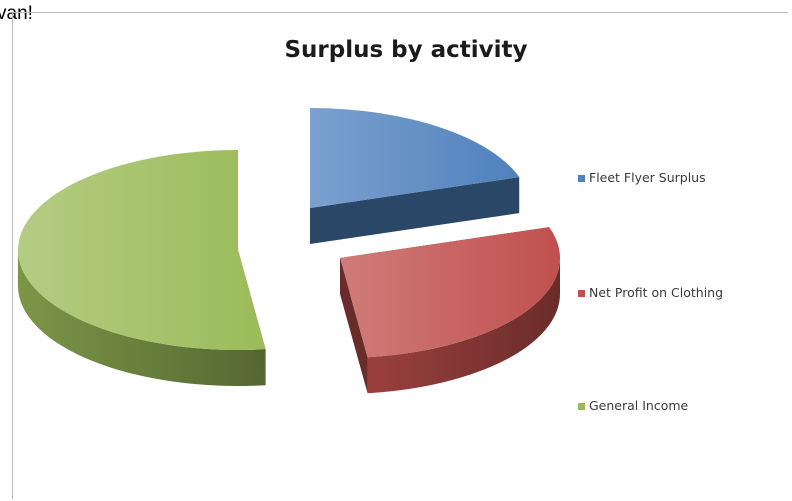  What do you see at coordinates (16, 13) in the screenshot?
I see `header-text: van!` at bounding box center [16, 13].